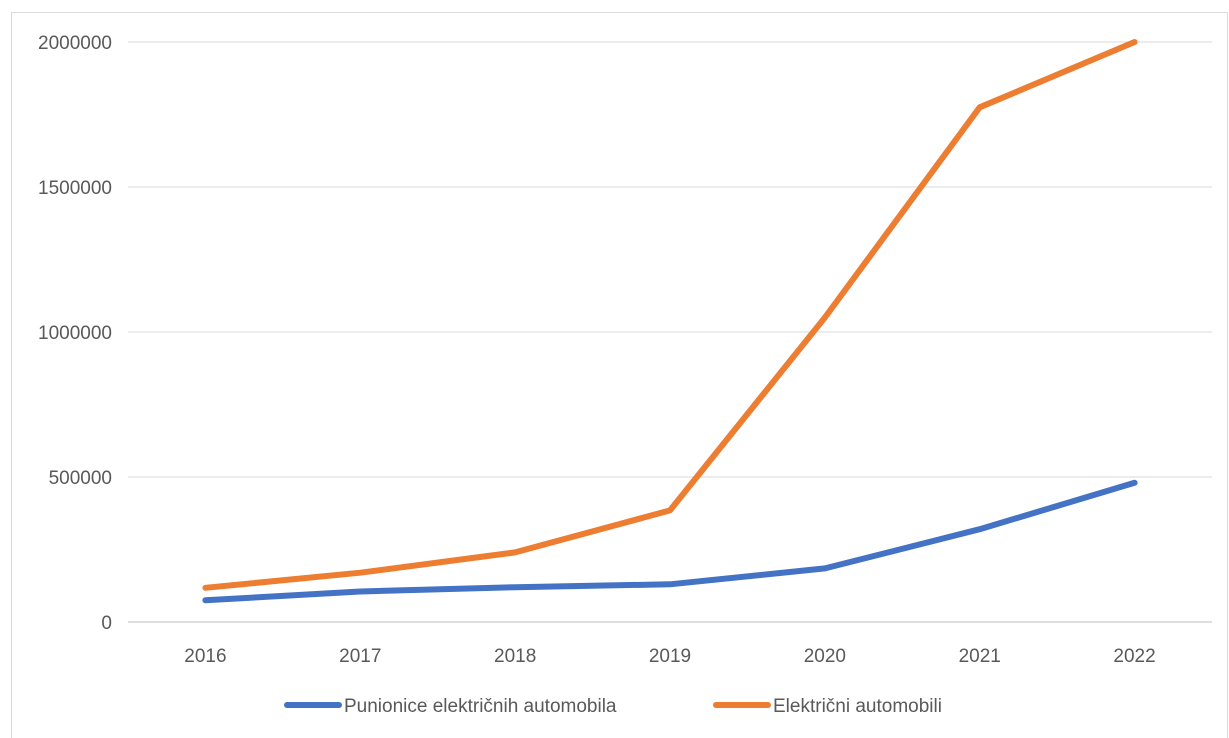 This screenshot has width=1229, height=738. What do you see at coordinates (1134, 656) in the screenshot?
I see `x-tick-label: 2022` at bounding box center [1134, 656].